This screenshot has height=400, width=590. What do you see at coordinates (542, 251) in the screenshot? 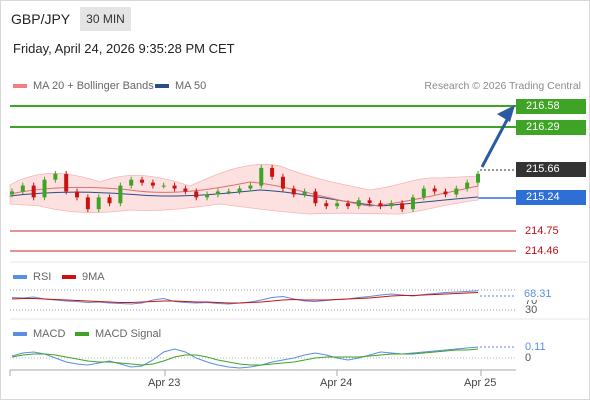
I see `support2-tag: 214.46` at bounding box center [542, 251].